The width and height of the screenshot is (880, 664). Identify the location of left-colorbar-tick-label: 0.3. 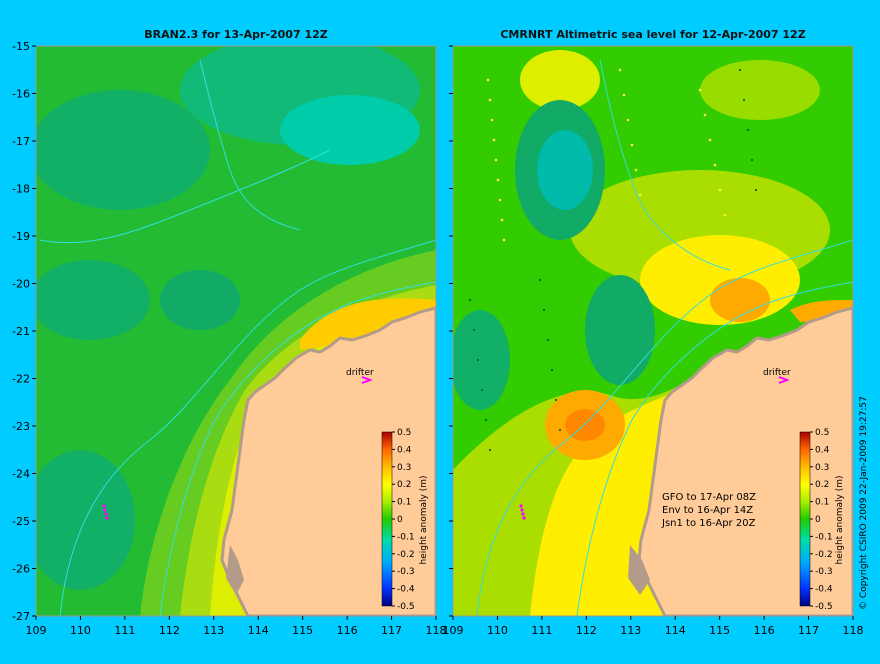
(404, 468).